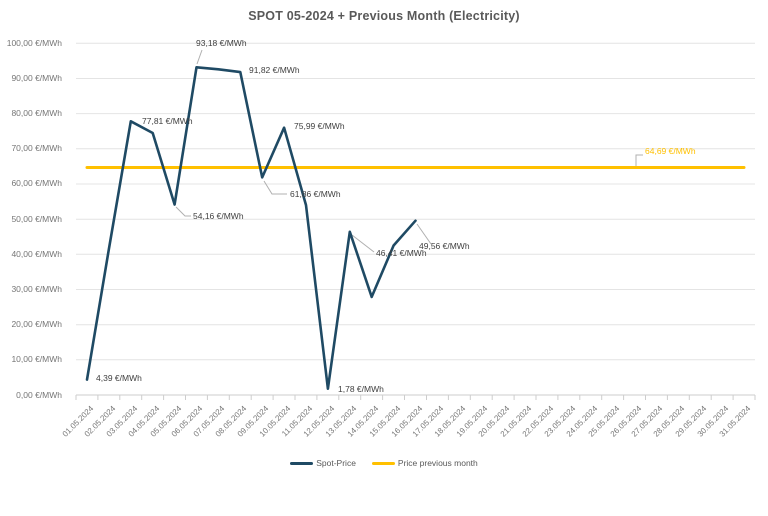 This screenshot has height=516, width=768. I want to click on y-axis-label: 60,00 €/MWh, so click(36, 183).